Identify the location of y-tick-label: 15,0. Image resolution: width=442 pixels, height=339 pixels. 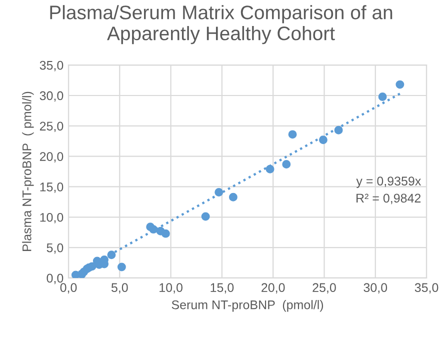
(52, 187).